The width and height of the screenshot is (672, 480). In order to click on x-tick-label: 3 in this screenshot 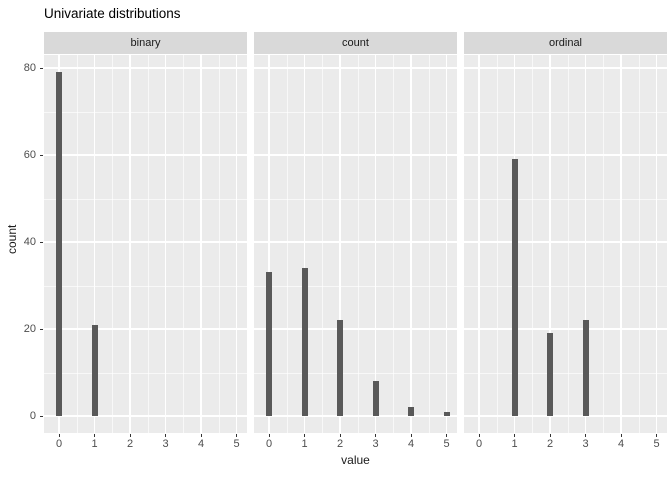, I will do `click(165, 444)`.